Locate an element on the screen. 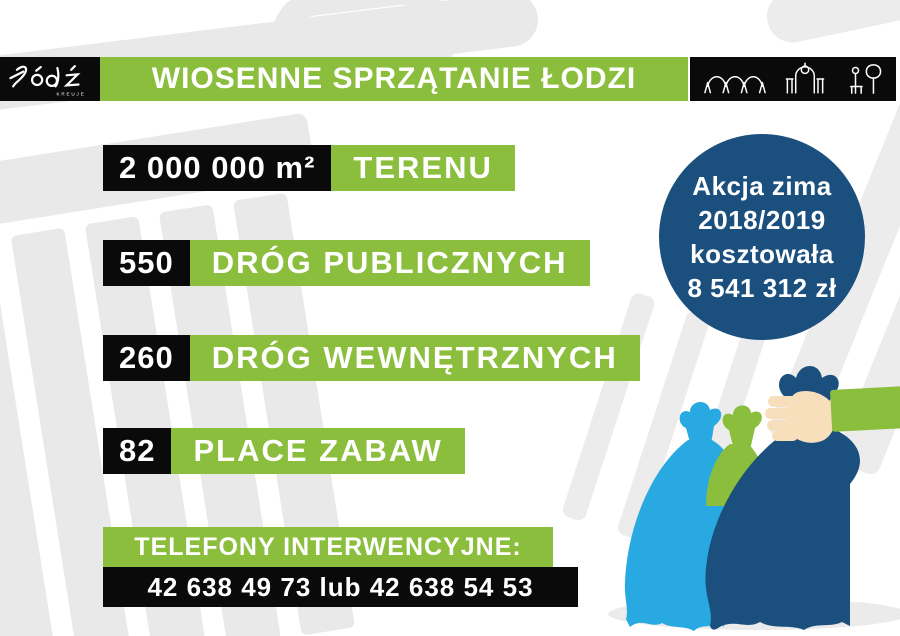 The image size is (900, 636). phones-heading-label: TELEFONY INTERWENCYJNE: is located at coordinates (328, 546).